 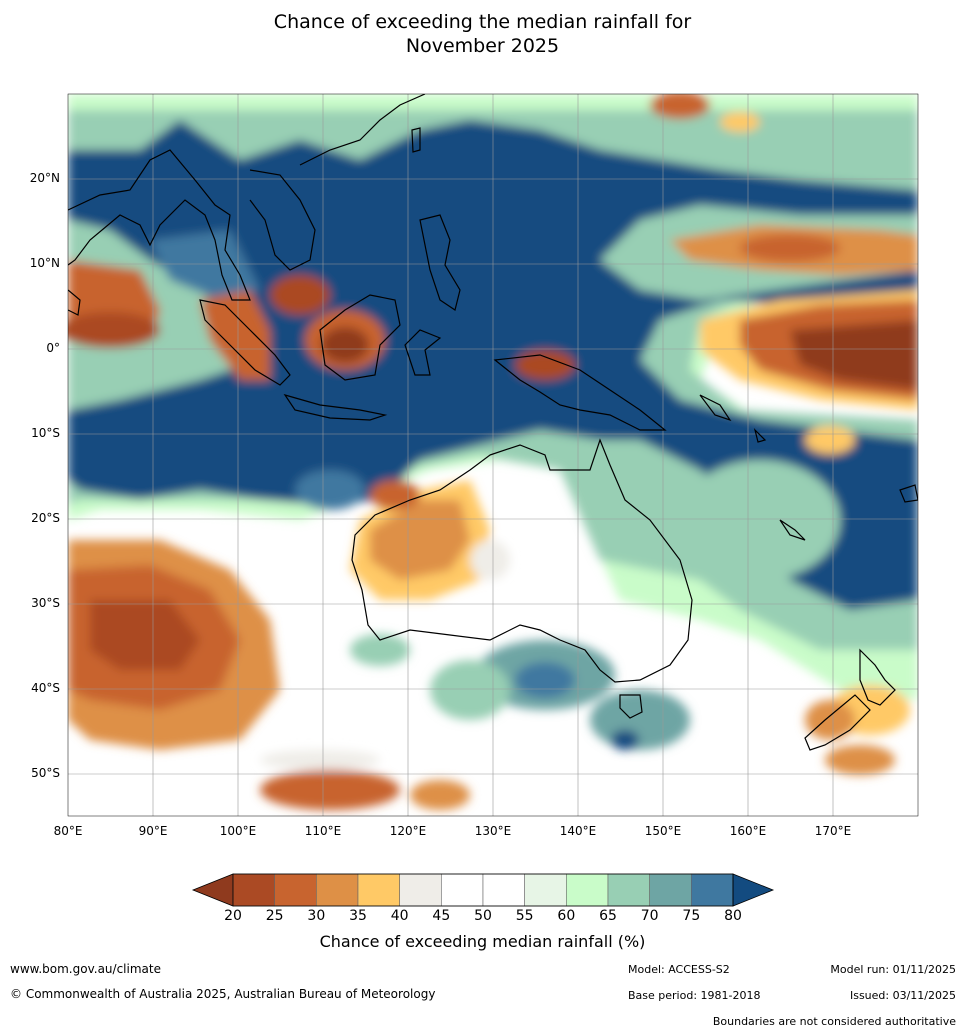 What do you see at coordinates (212, 890) in the screenshot?
I see `colorbar-arrow-low` at bounding box center [212, 890].